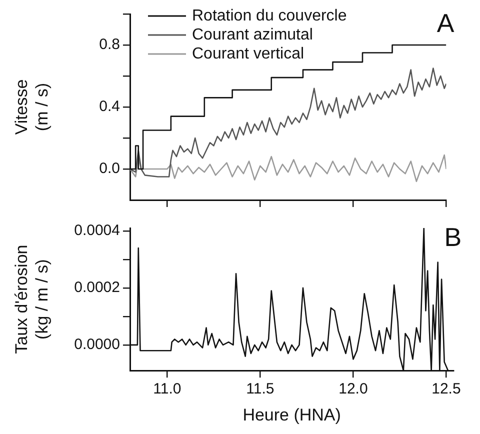 The image size is (480, 434). What do you see at coordinates (252, 35) in the screenshot?
I see `legend-label: Courant azimutal` at bounding box center [252, 35].